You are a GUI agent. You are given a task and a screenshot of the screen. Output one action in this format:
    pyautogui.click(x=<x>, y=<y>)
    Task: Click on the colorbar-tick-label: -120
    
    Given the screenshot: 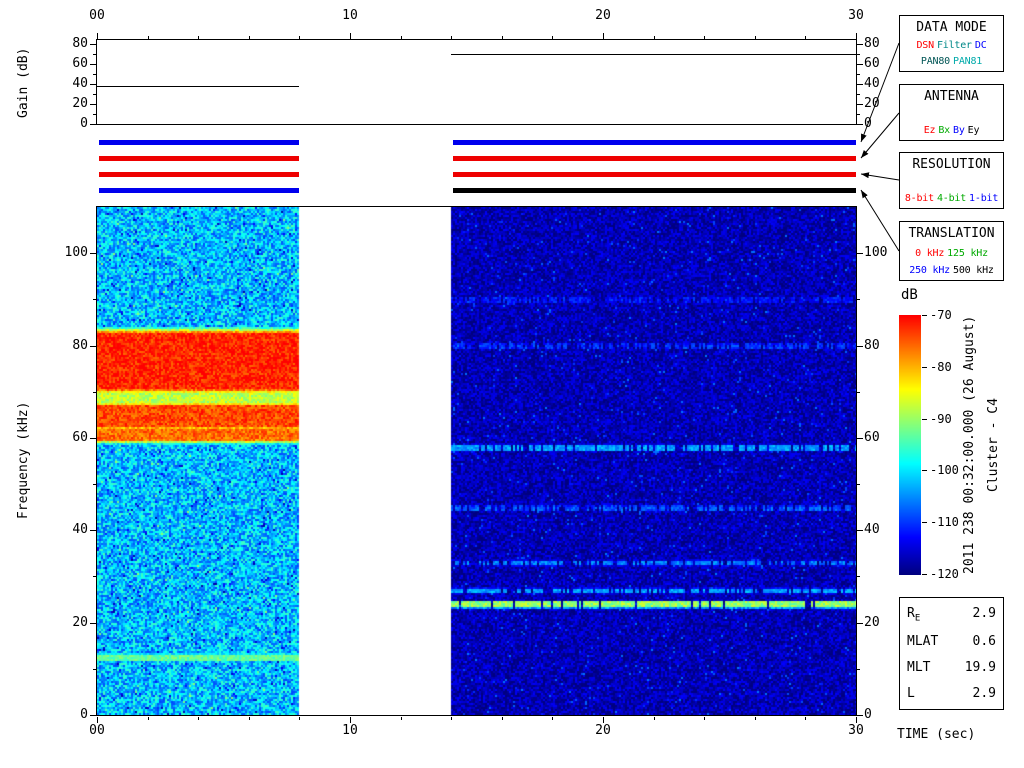 What is the action you would take?
    pyautogui.click(x=944, y=574)
    